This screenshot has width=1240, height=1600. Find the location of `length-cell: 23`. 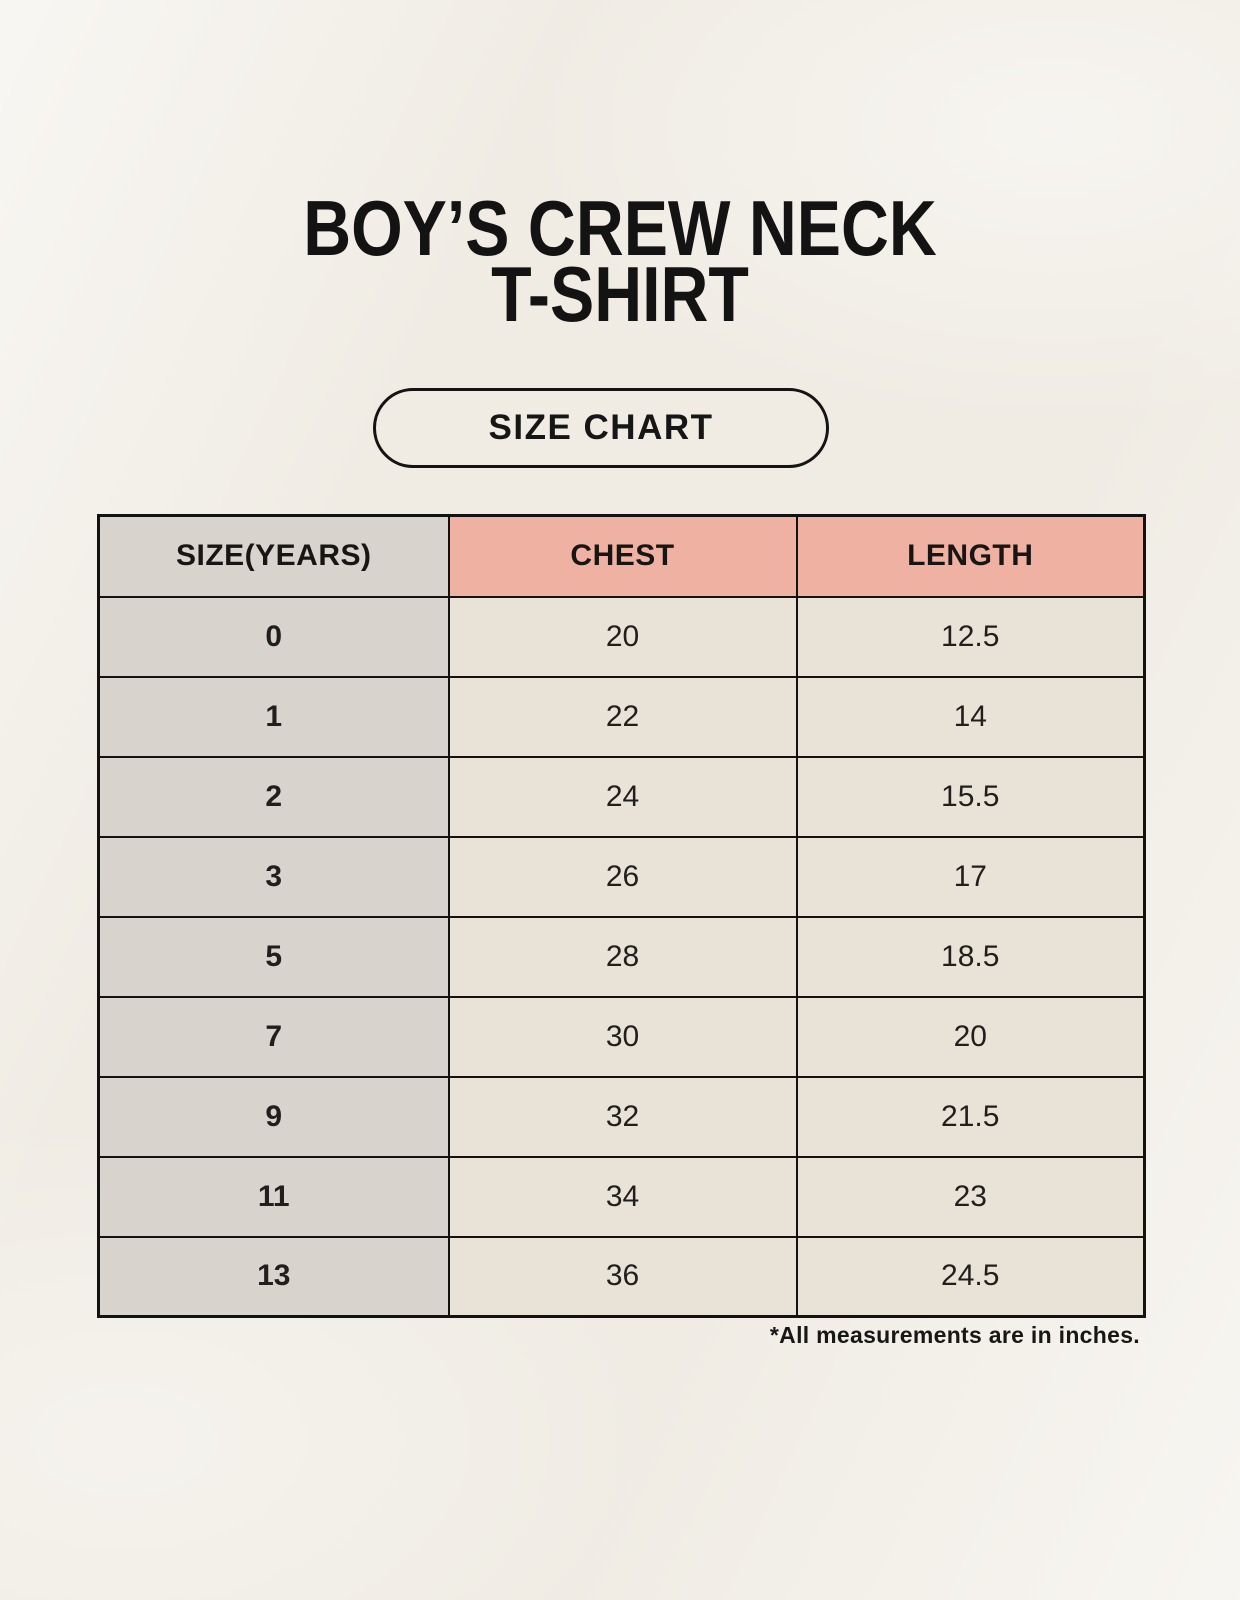

length-cell: 23 is located at coordinates (970, 1196).